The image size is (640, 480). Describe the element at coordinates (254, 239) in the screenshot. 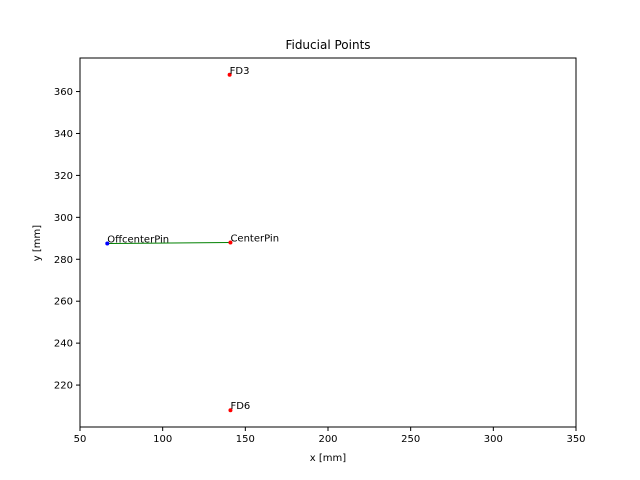

I see `point-label: CenterPin` at that location.